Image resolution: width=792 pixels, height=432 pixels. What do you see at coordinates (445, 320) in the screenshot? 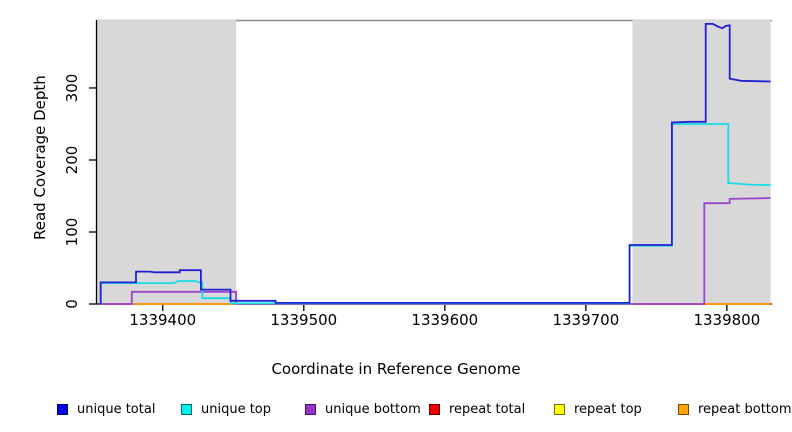
I see `x-tick-label: 1339600` at bounding box center [445, 320].